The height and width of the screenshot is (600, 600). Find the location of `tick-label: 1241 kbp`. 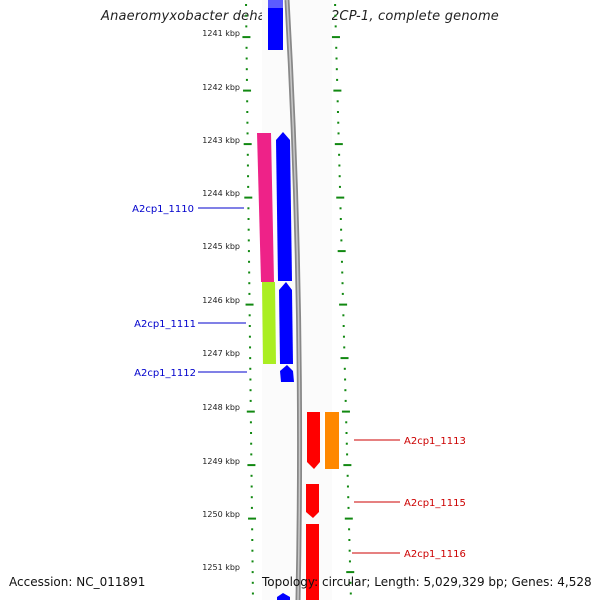

tick-label: 1241 kbp is located at coordinates (221, 33).